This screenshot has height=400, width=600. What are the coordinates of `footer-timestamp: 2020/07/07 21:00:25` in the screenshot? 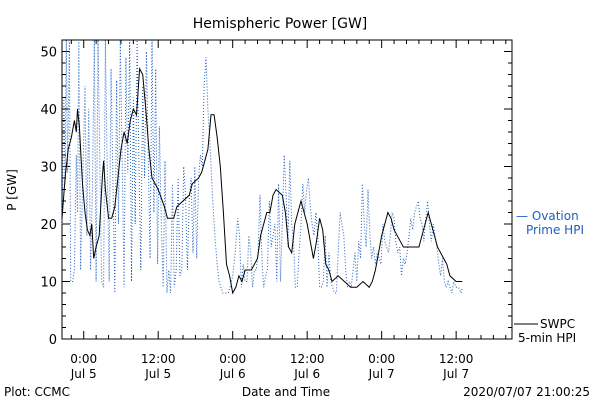 It's located at (526, 392).